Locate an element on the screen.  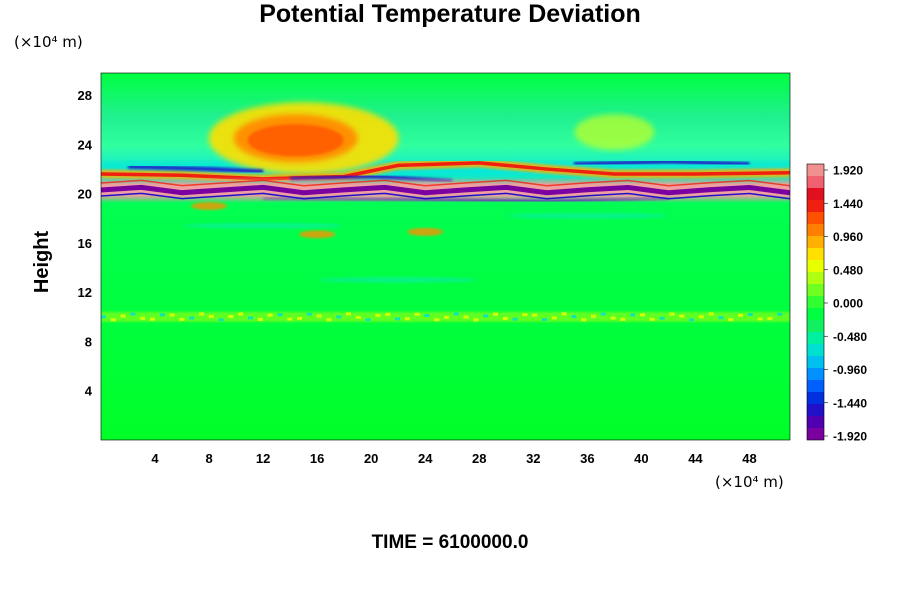
y-axis-label: Height is located at coordinates (42, 262).